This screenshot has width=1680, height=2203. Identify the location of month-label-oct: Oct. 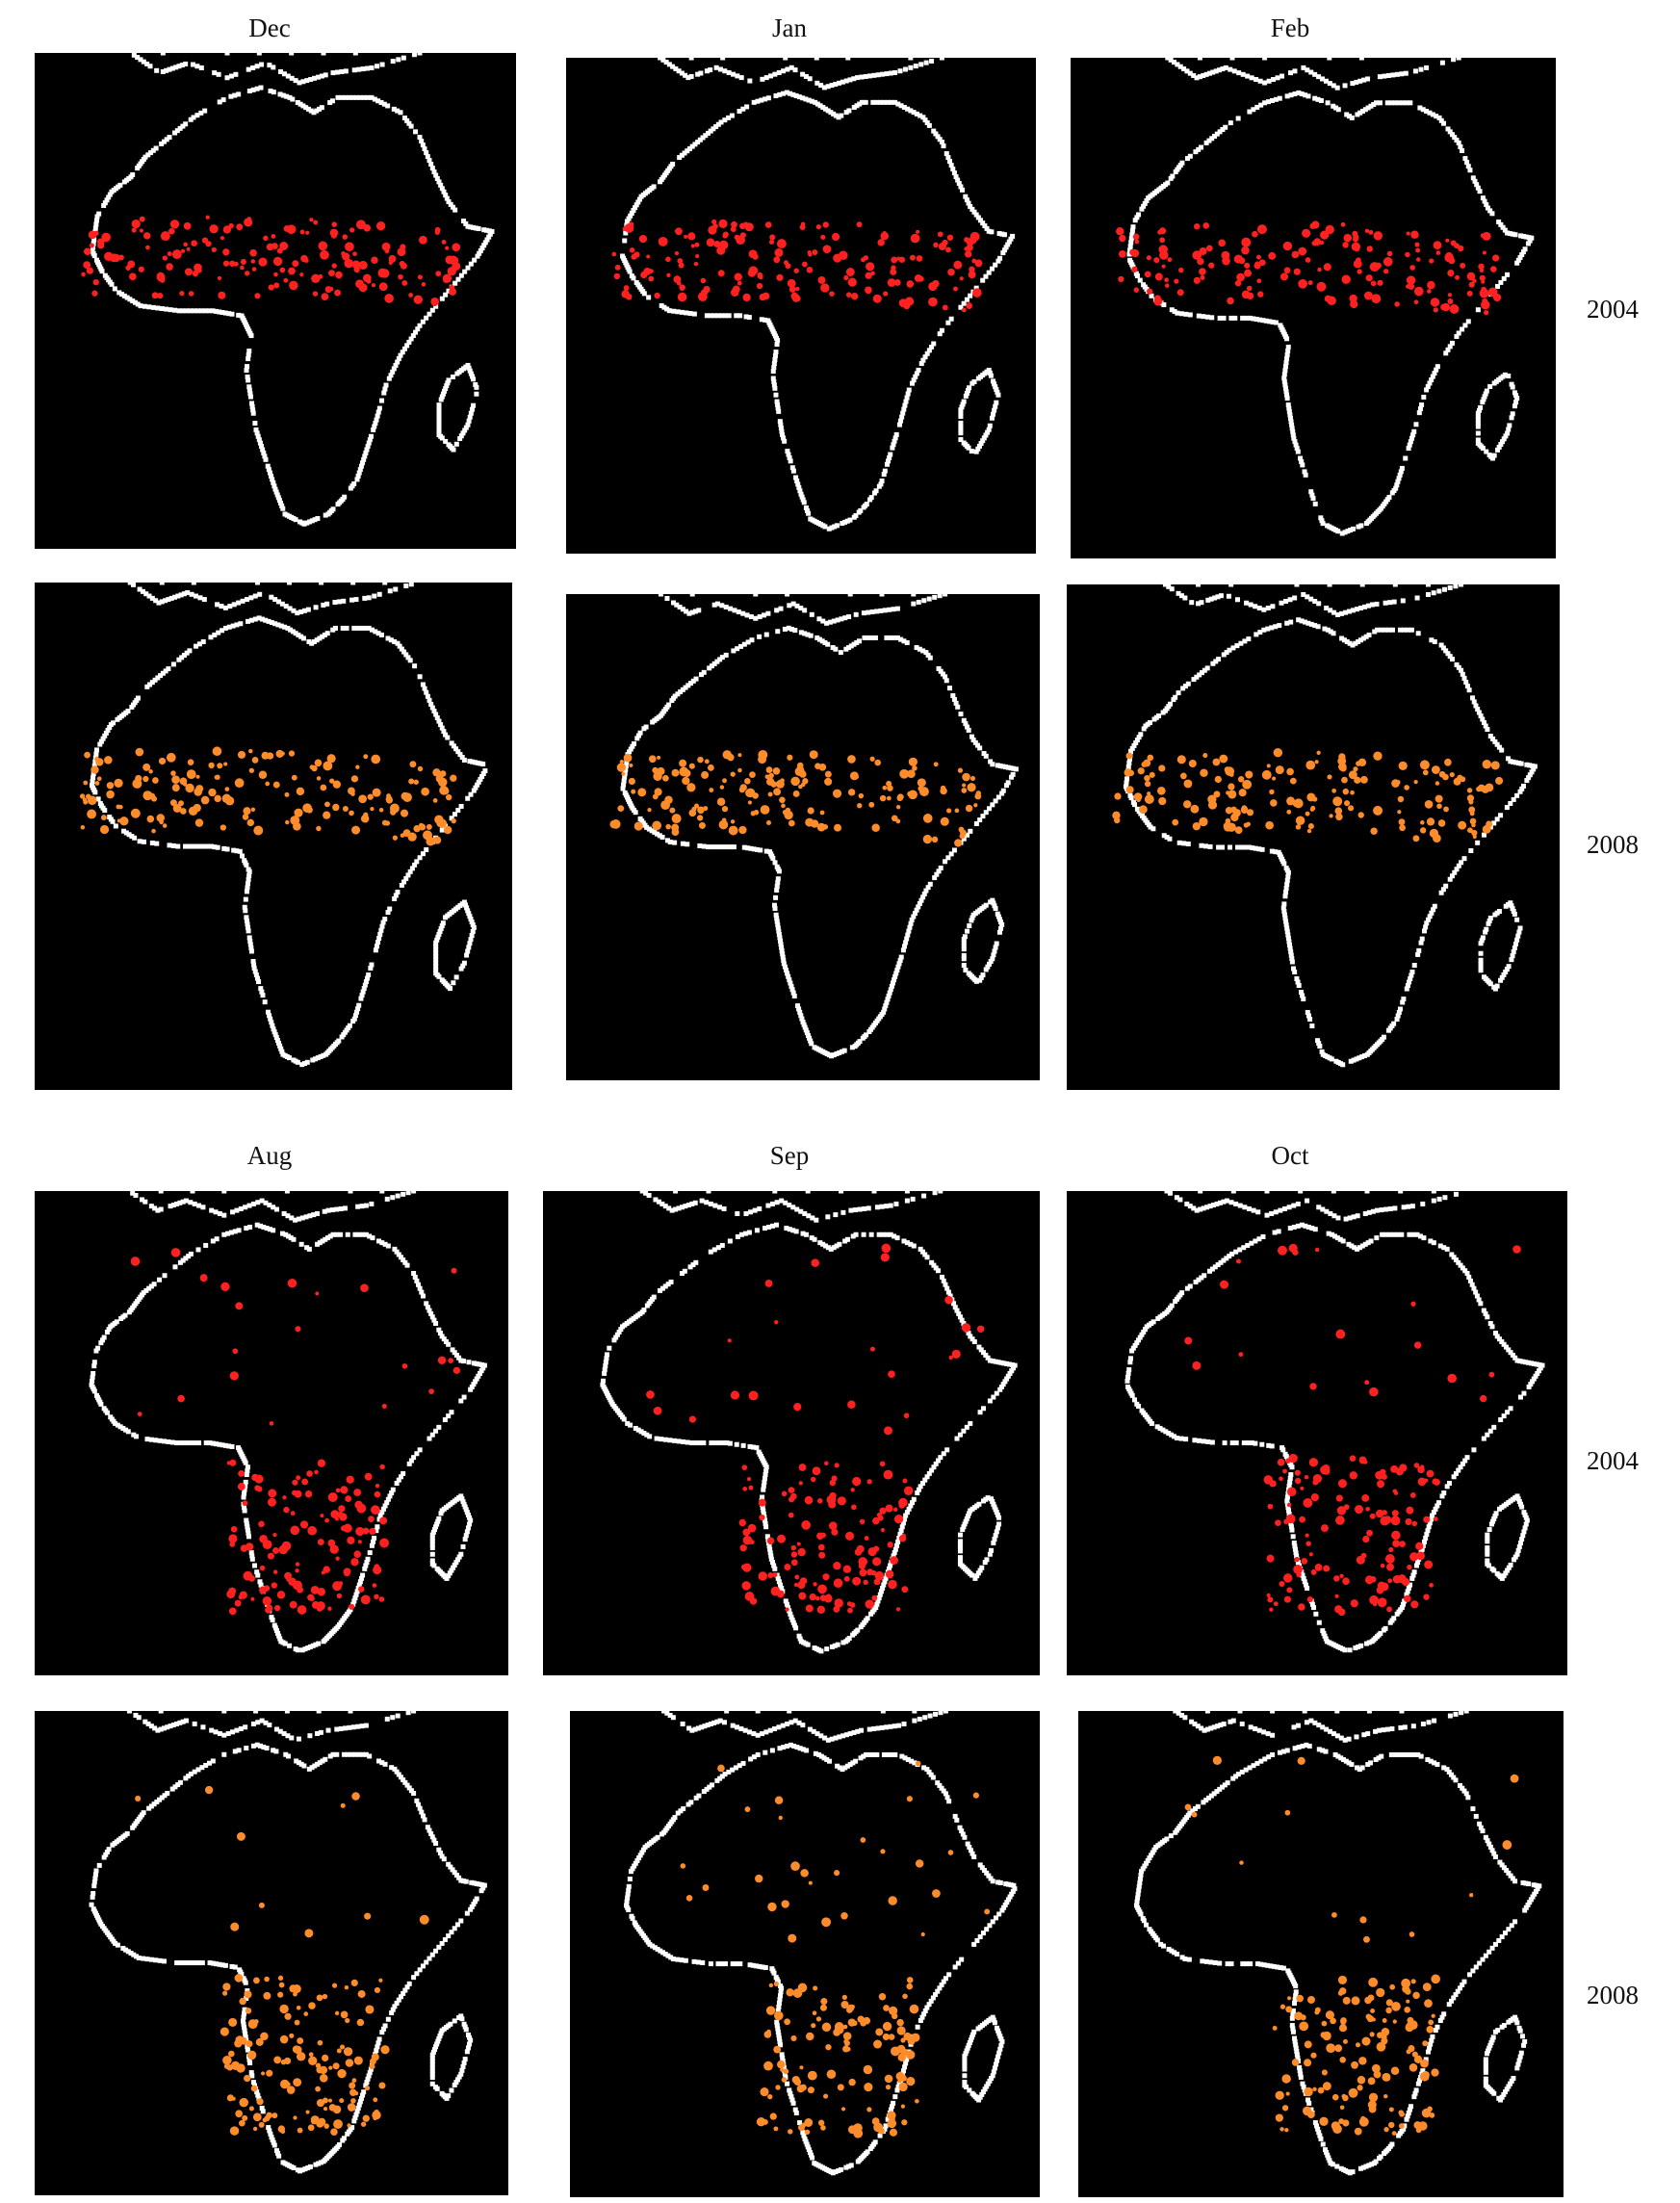
(1290, 1155).